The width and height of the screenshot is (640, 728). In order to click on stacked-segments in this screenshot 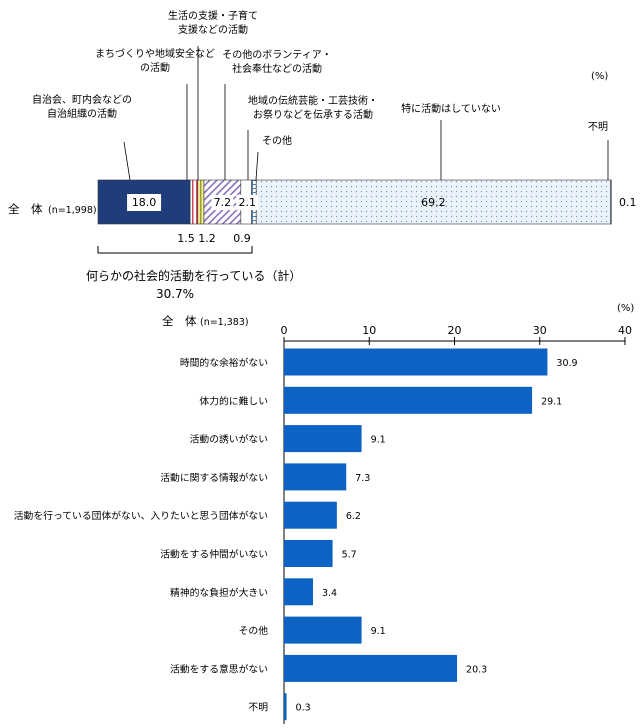, I will do `click(354, 202)`.